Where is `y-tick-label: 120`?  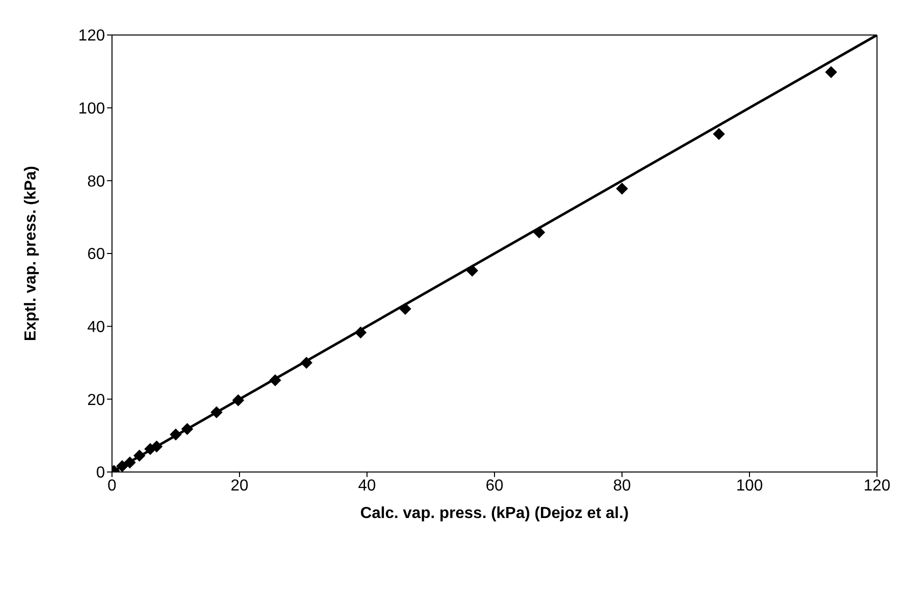 y-tick-label: 120 is located at coordinates (92, 36).